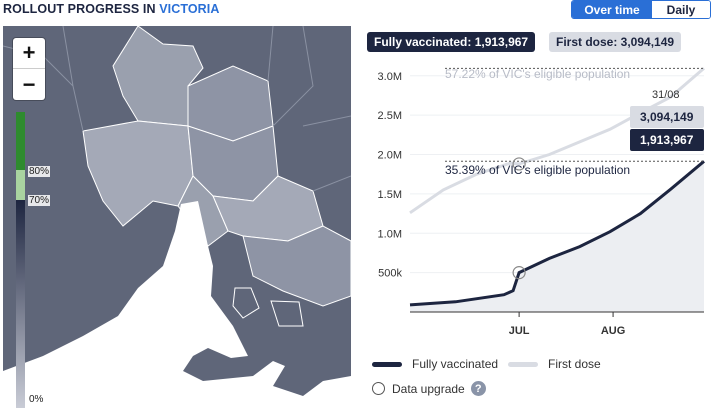 Image resolution: width=712 pixels, height=409 pixels. I want to click on y-tick-label: 1.0M, so click(390, 234).